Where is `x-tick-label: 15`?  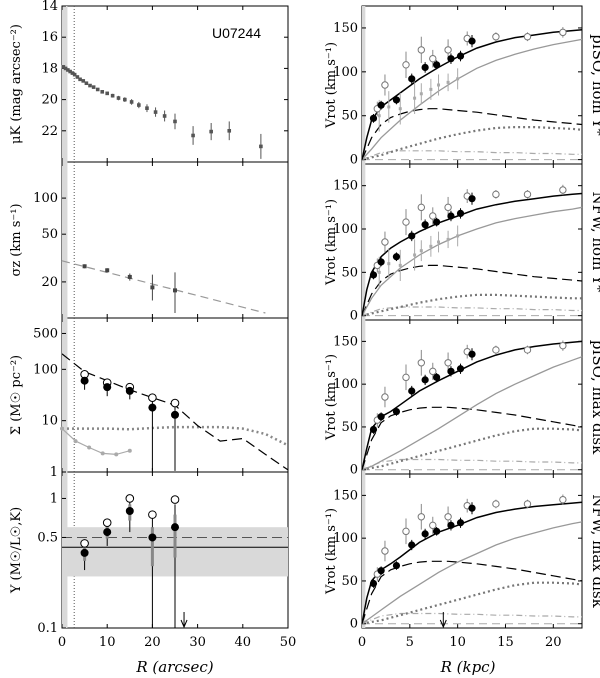
x-tick-label: 15 is located at coordinates (505, 642).